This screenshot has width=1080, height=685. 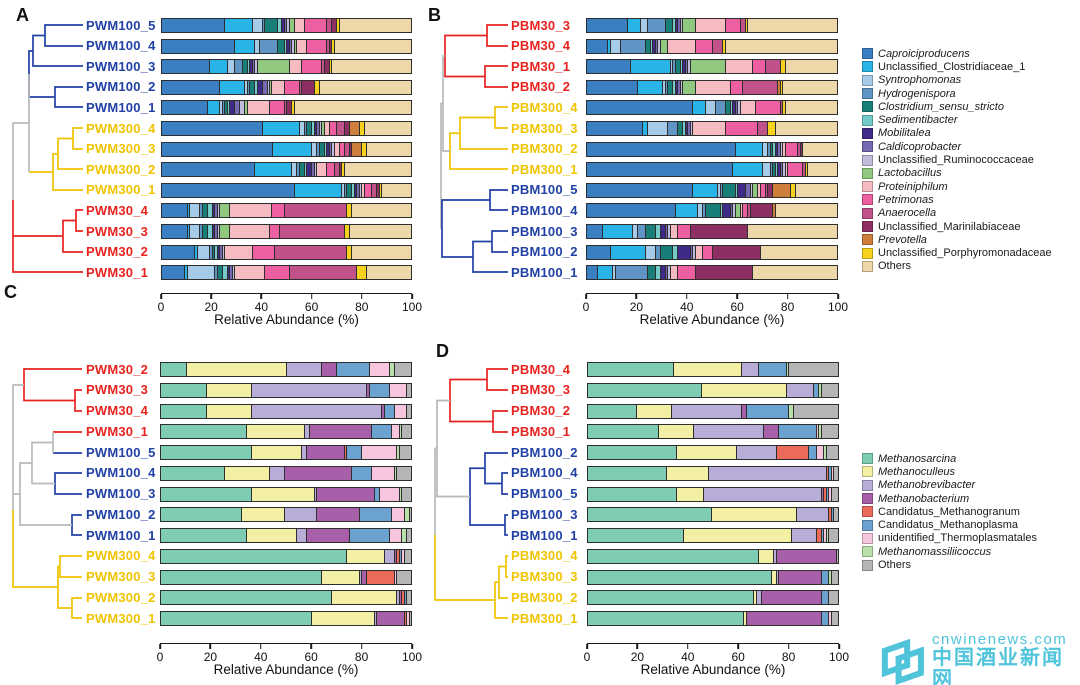 What do you see at coordinates (716, 653) in the screenshot?
I see `x-axis-d: 0 20 40 60 80 100` at bounding box center [716, 653].